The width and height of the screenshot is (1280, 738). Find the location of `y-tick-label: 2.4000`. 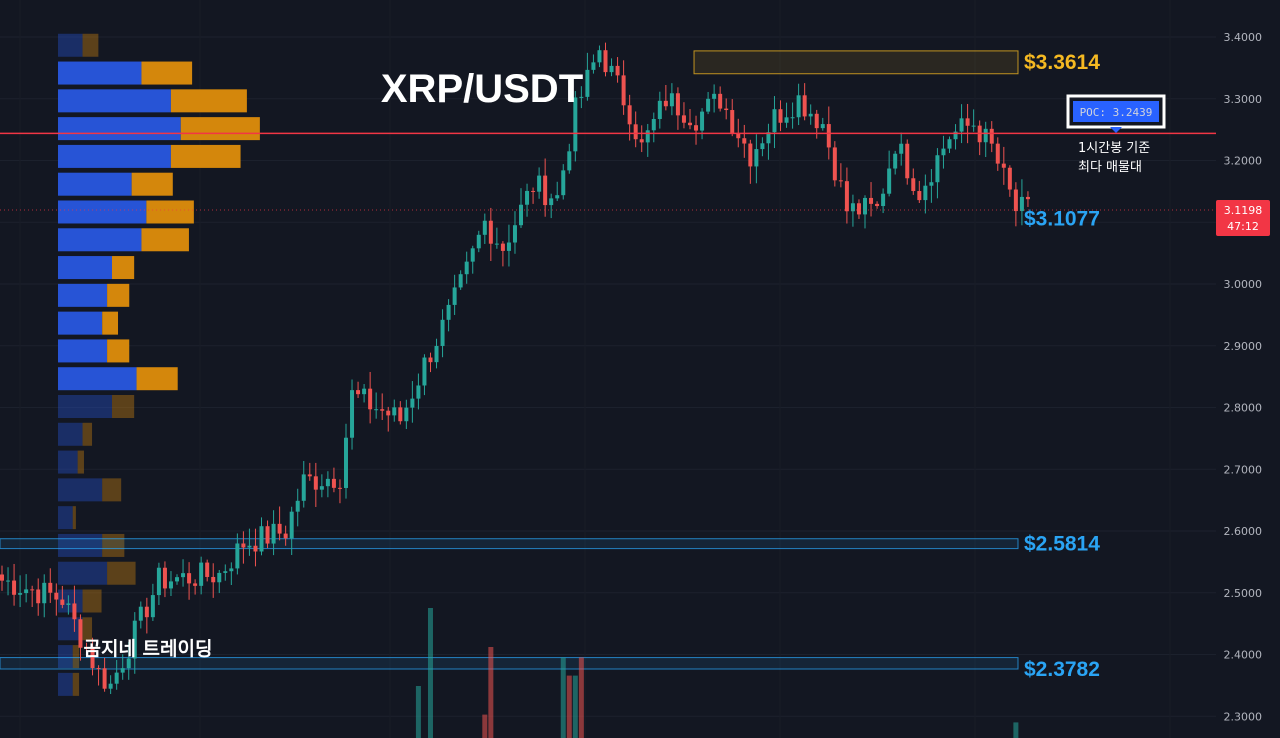

y-tick-label: 2.4000 is located at coordinates (1243, 655).